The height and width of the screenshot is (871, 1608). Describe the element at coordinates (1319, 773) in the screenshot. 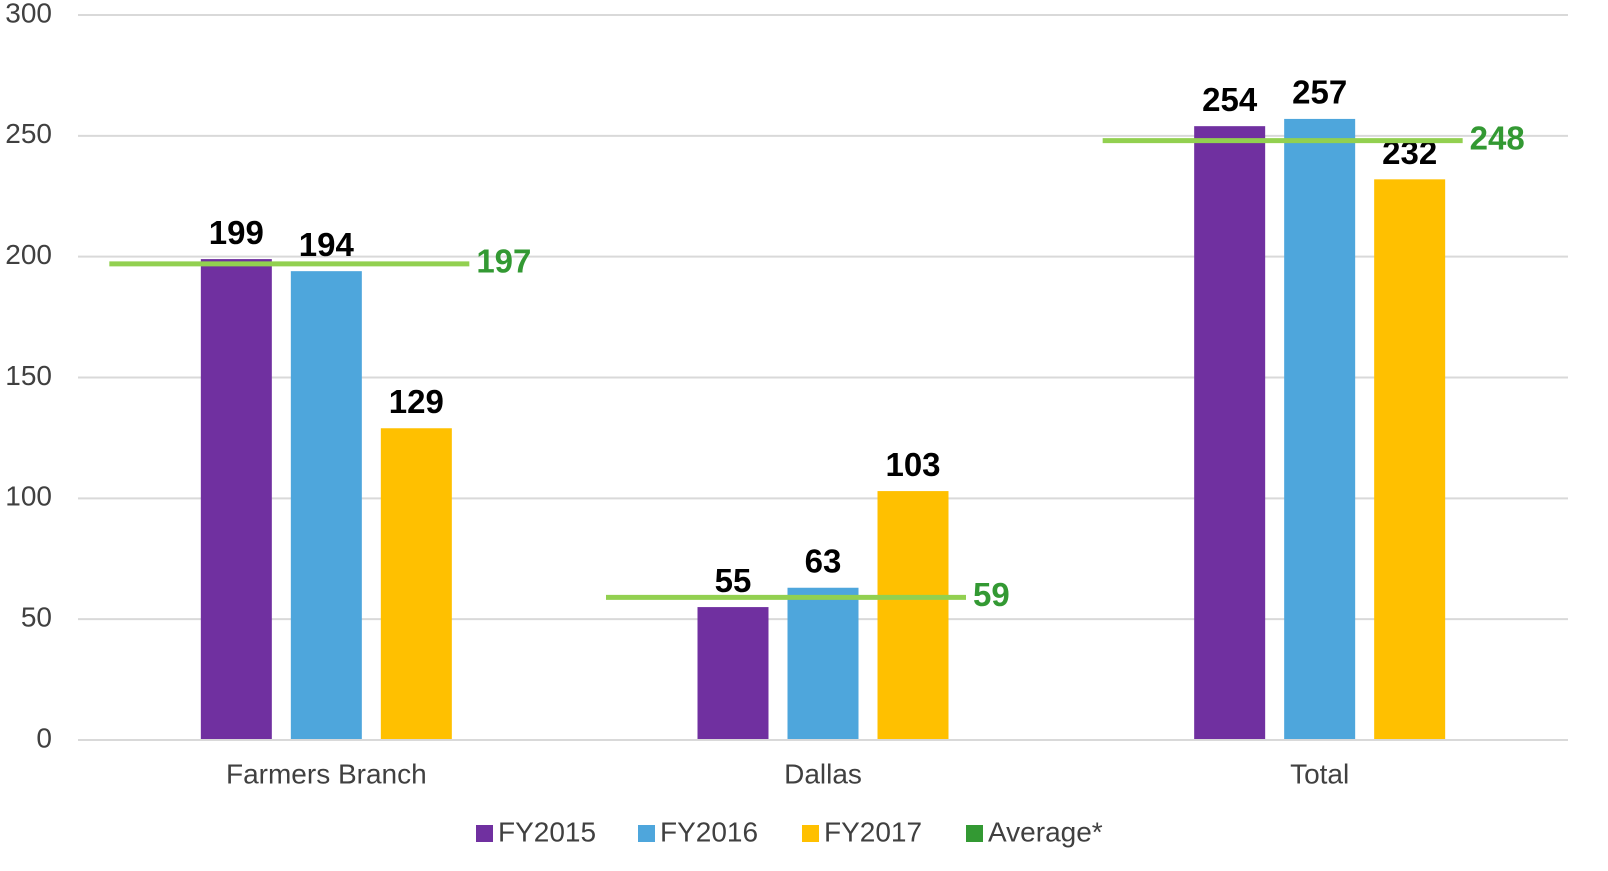

I see `x-tick-label: Total` at that location.